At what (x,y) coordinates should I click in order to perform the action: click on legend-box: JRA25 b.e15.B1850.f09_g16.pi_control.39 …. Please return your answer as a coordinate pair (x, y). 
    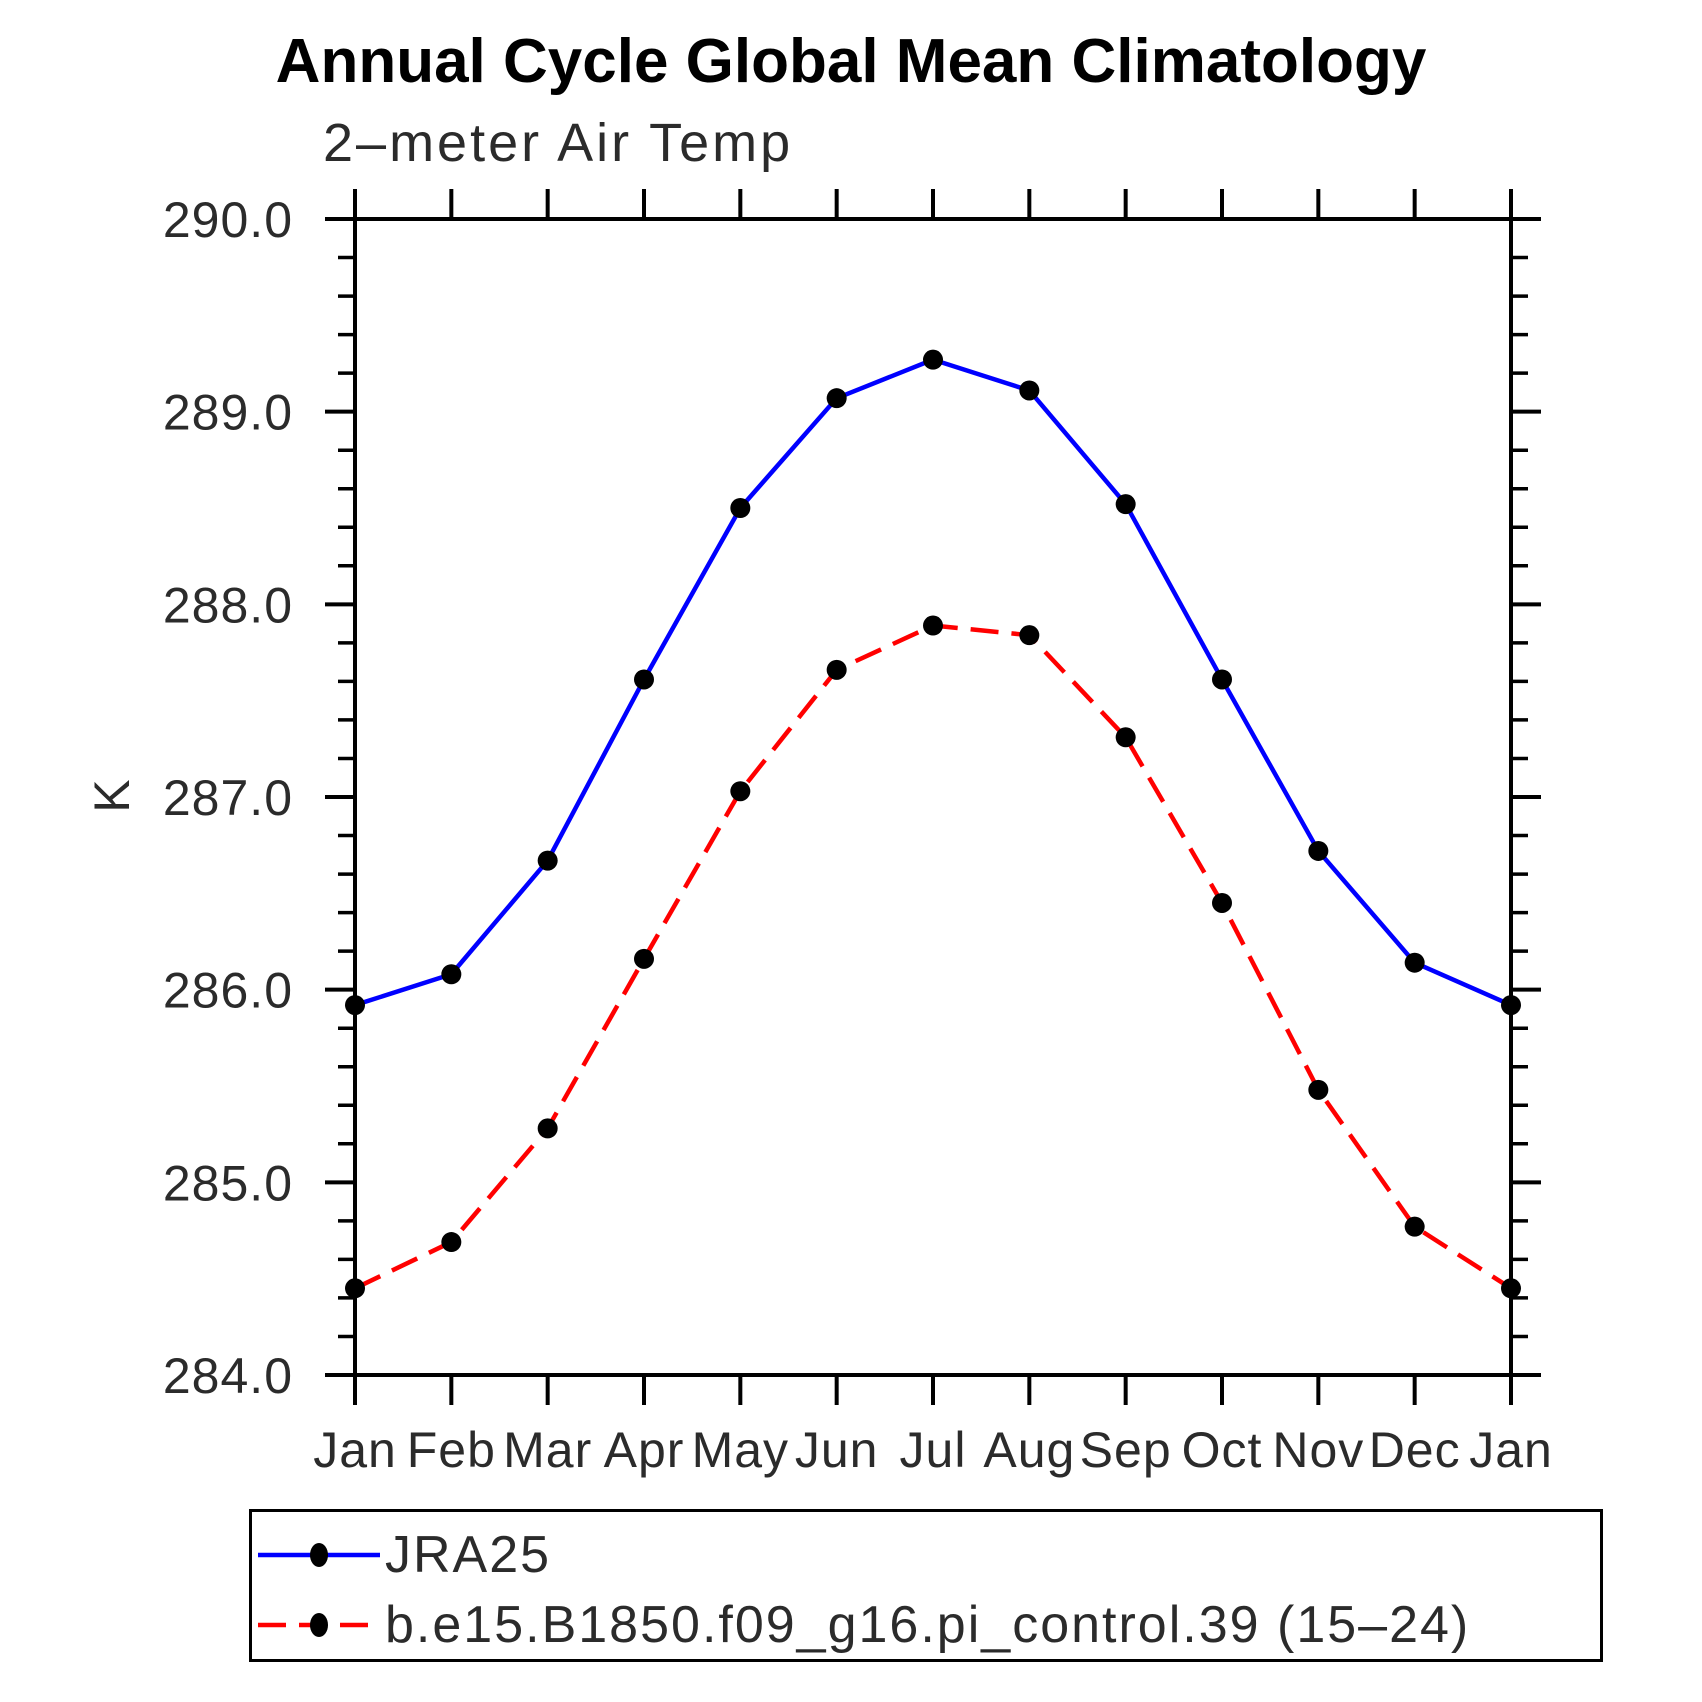
    Looking at the image, I should click on (926, 1585).